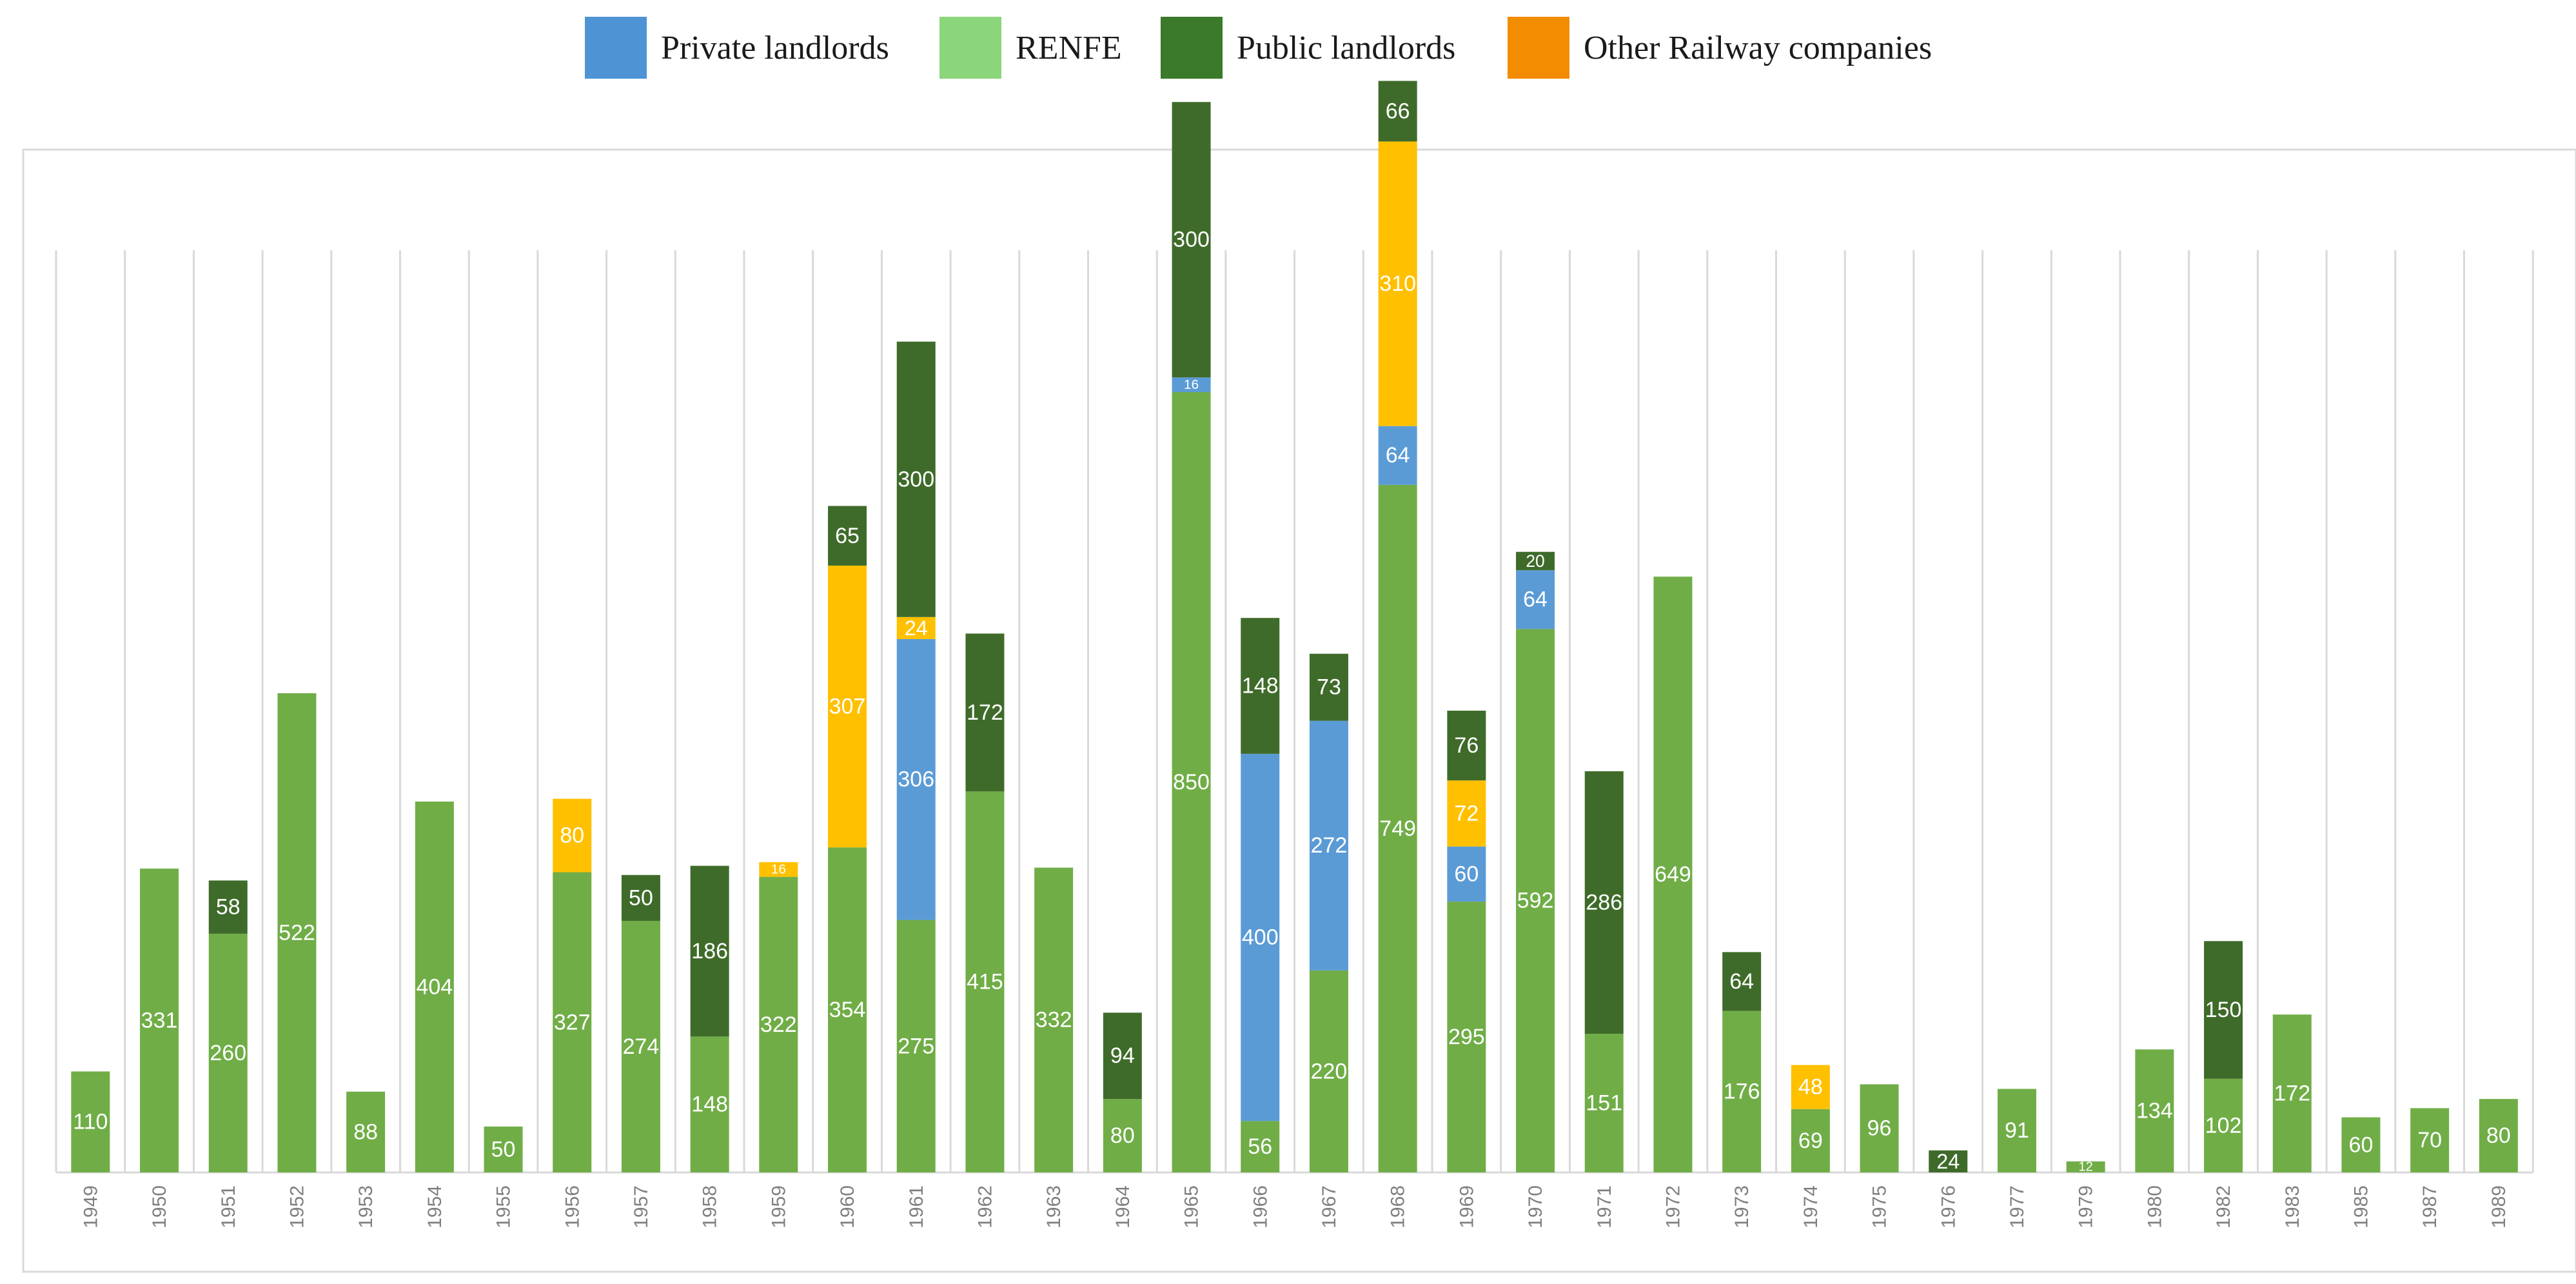 This screenshot has height=1284, width=2576. I want to click on x-tick-label-1954: 1954, so click(435, 1207).